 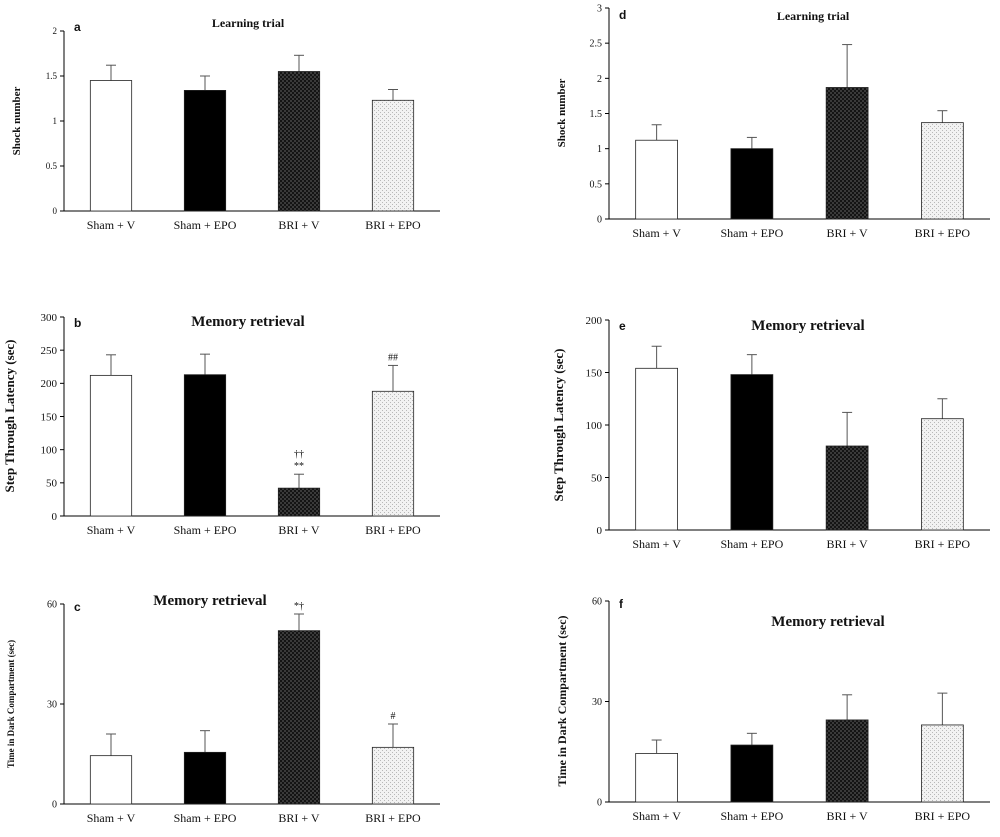 I want to click on panel-letter: d, so click(x=622, y=15).